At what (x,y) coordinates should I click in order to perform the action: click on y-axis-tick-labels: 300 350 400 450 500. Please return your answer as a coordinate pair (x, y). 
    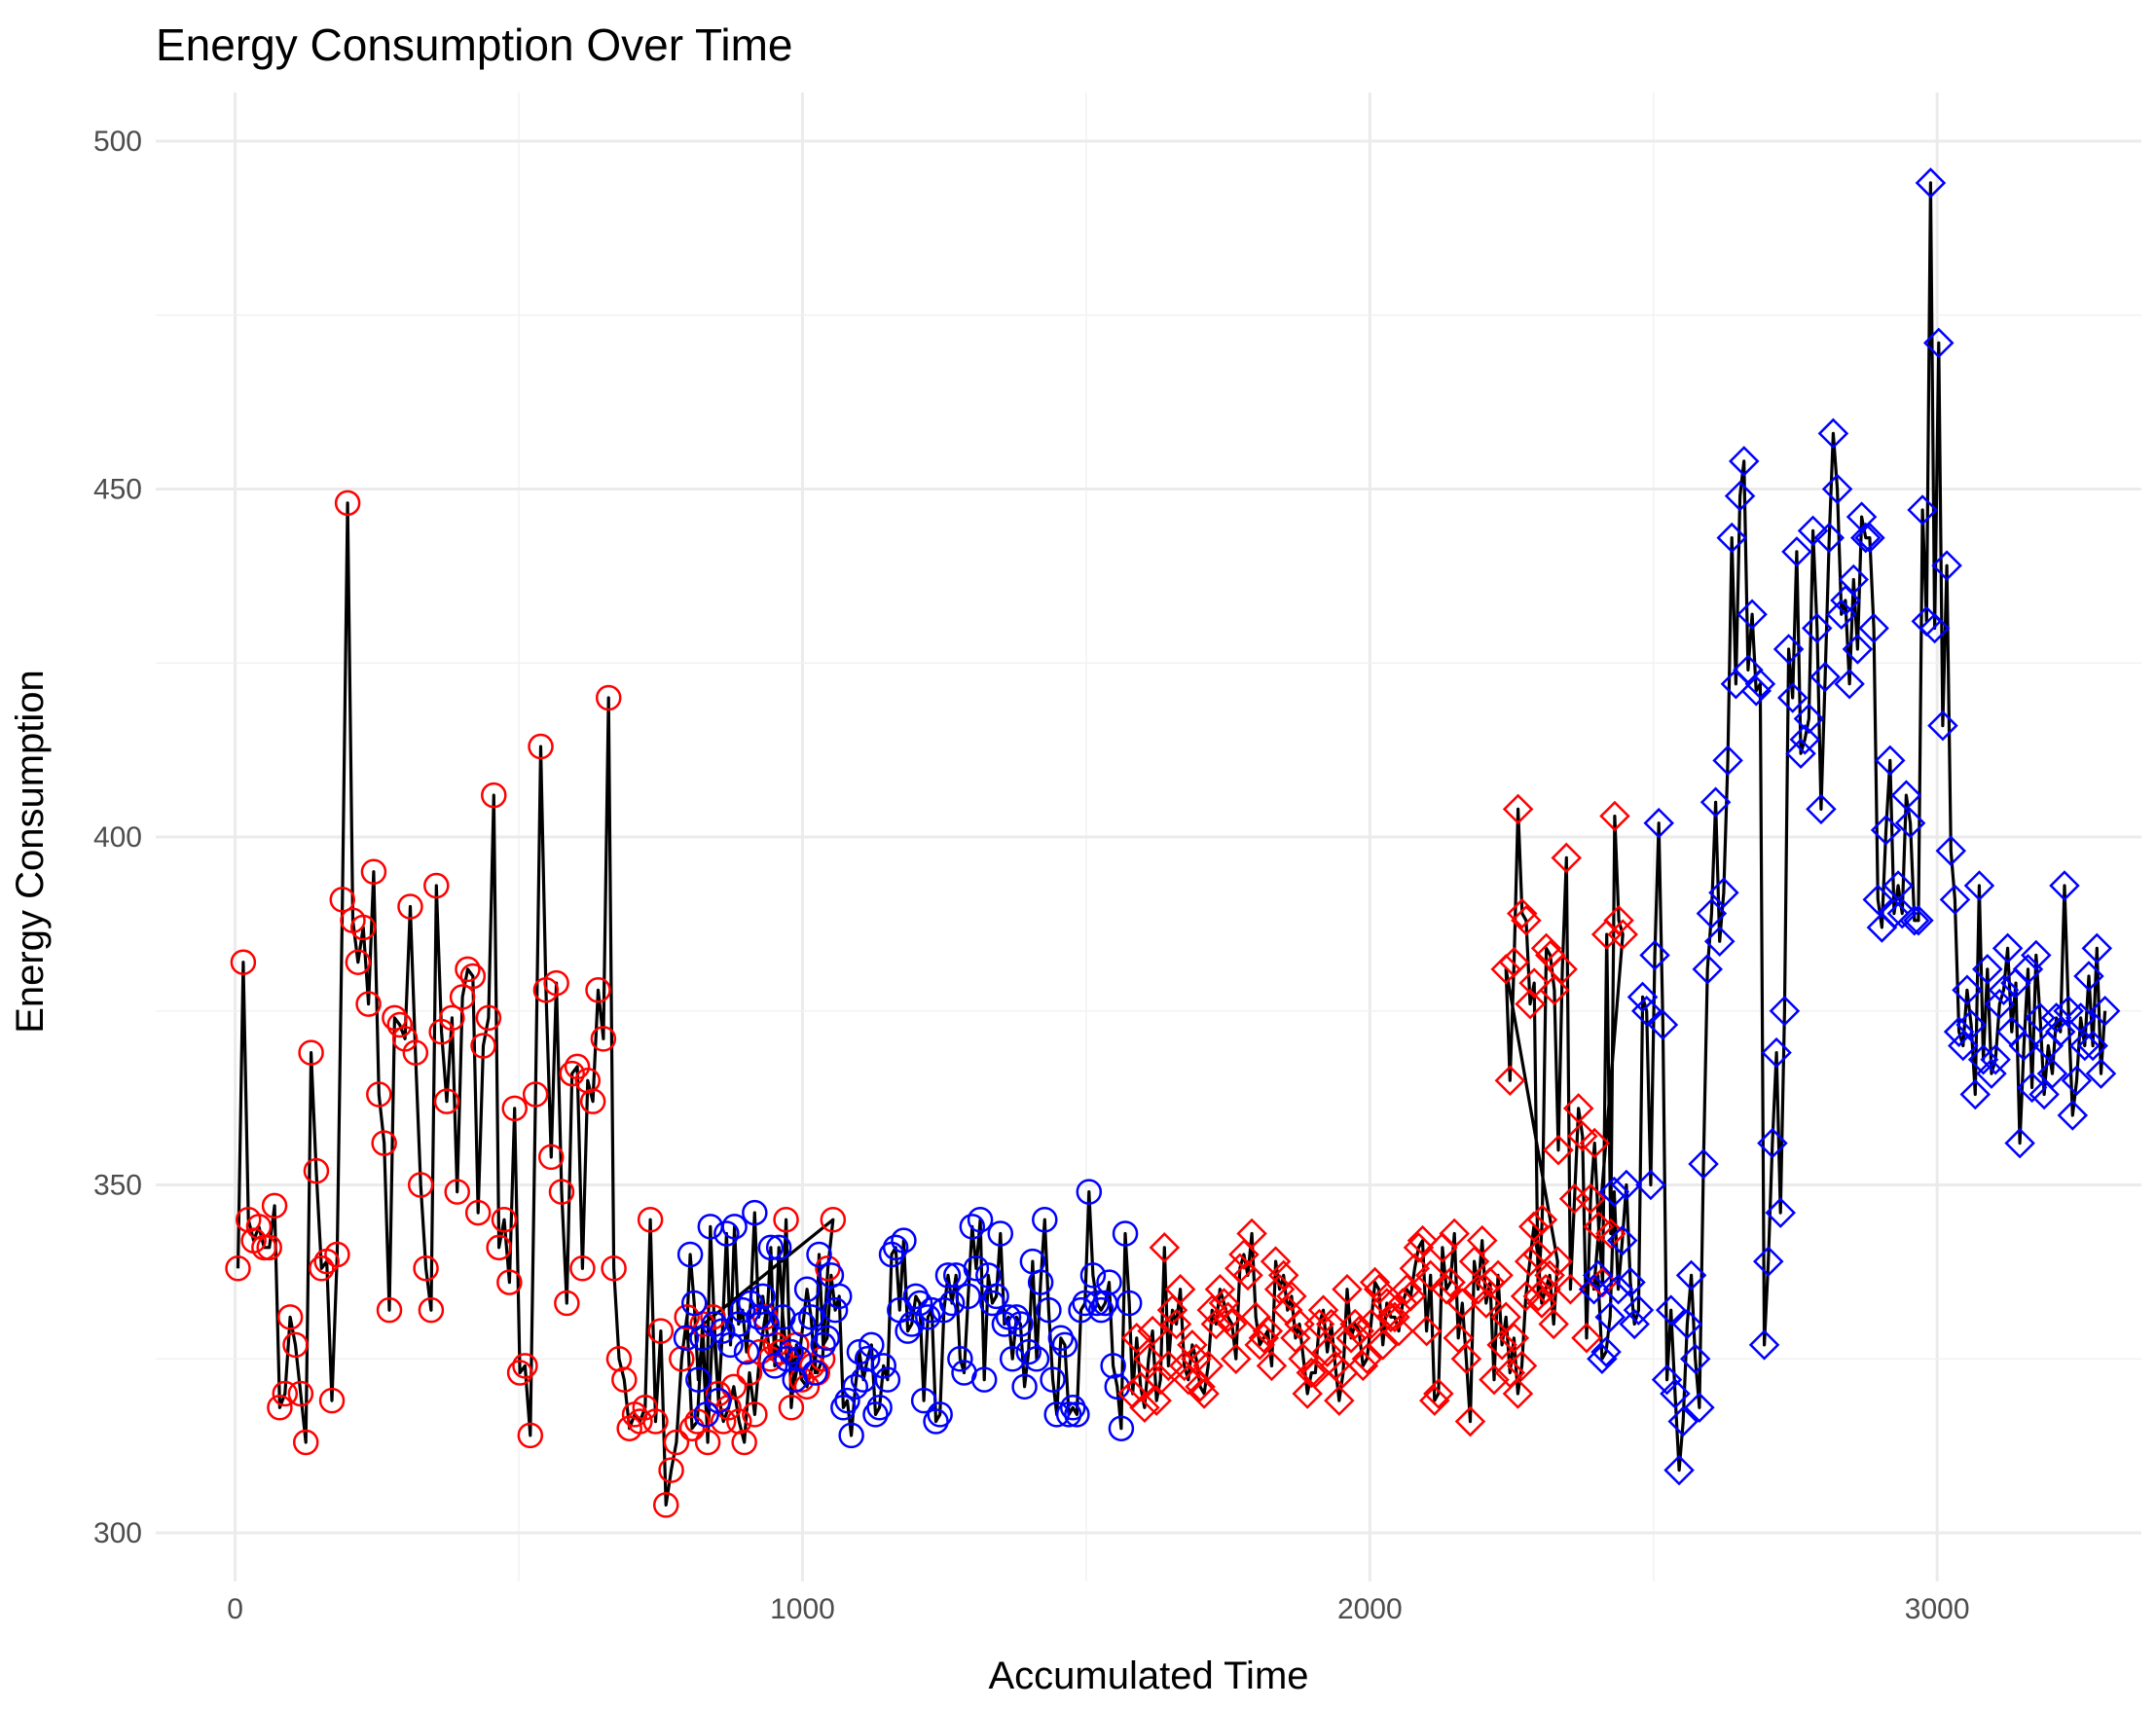
    Looking at the image, I should click on (117, 837).